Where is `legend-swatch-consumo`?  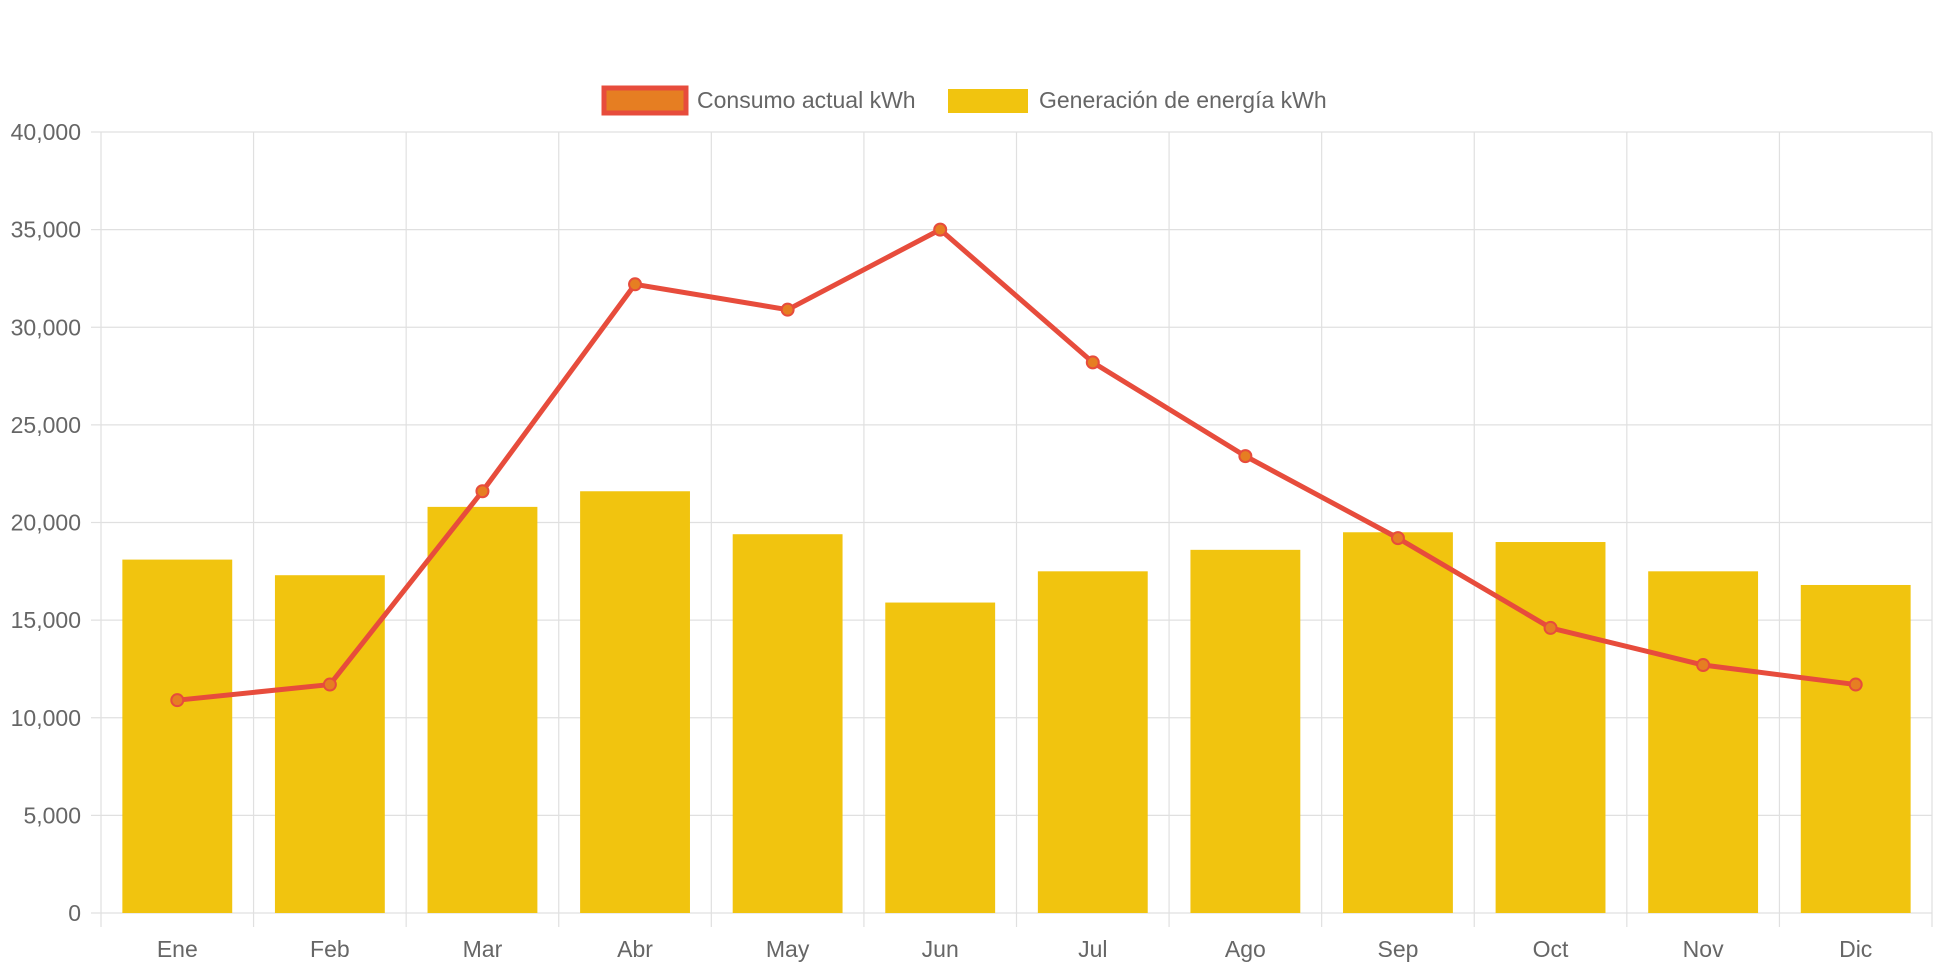 legend-swatch-consumo is located at coordinates (645, 100).